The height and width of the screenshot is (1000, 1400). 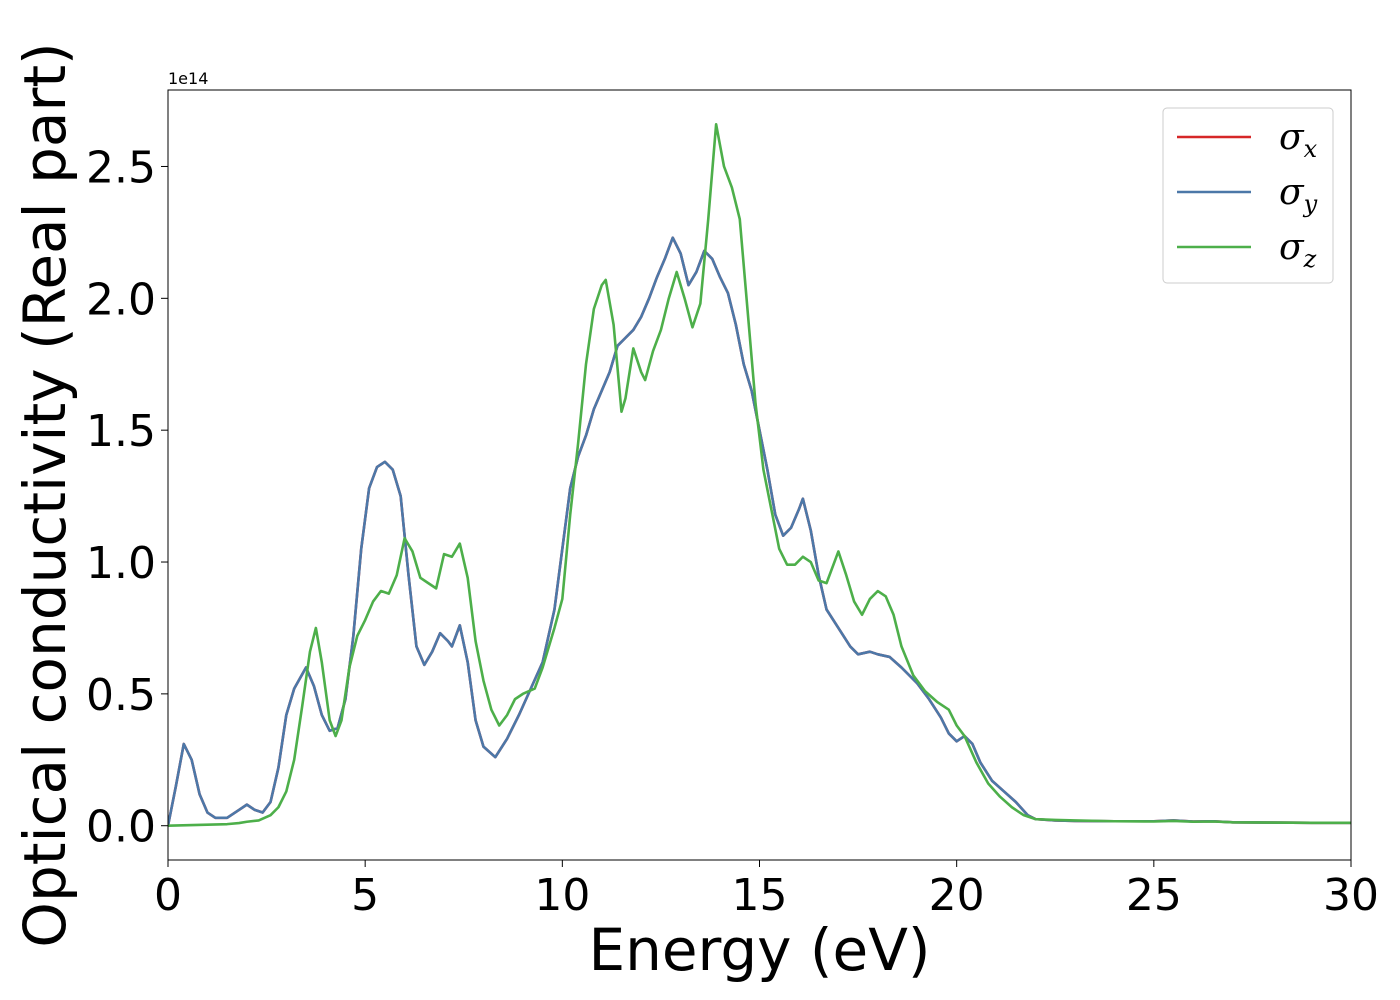 I want to click on legend-box, so click(x=1248, y=195).